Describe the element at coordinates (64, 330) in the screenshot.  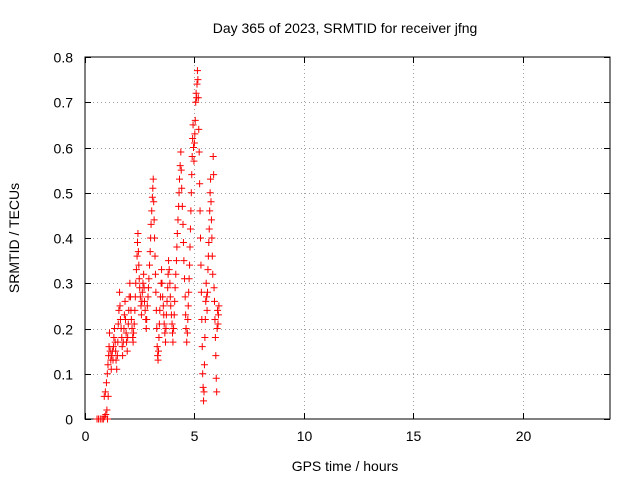
I see `y-tick-label: 0.2` at that location.